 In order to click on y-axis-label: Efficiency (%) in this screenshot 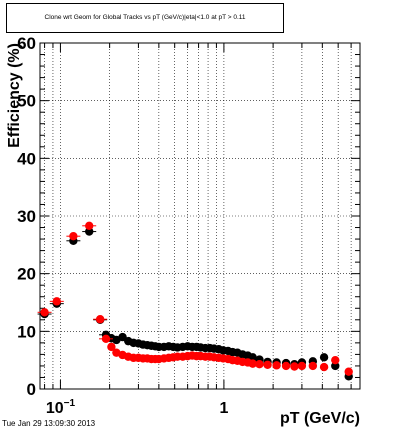, I will do `click(14, 95)`.